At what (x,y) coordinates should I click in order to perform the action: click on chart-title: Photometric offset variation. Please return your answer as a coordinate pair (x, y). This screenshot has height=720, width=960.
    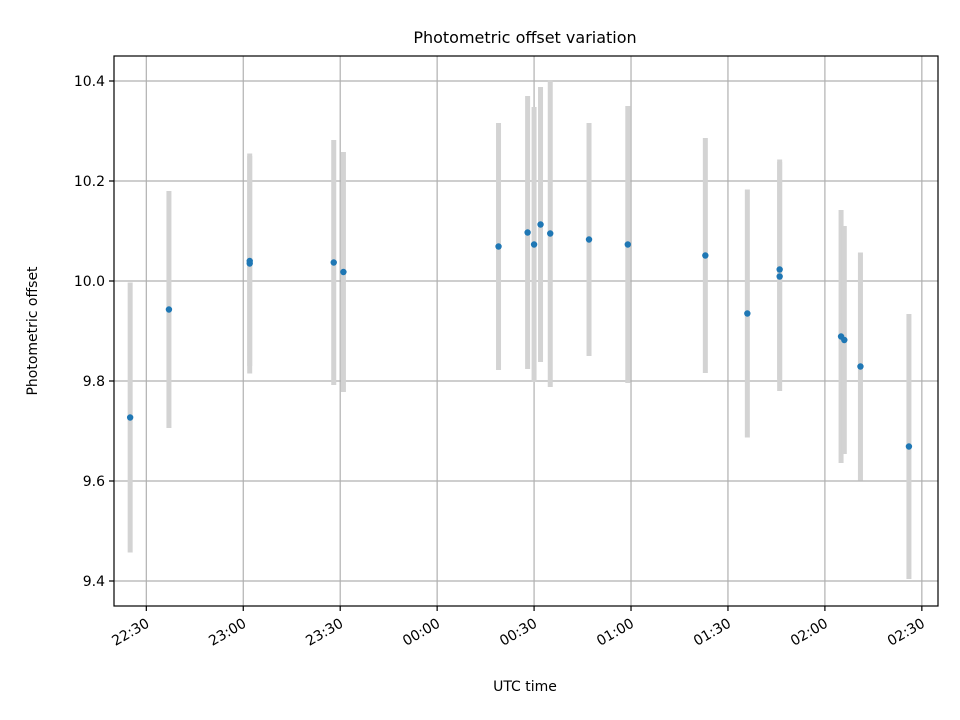
    Looking at the image, I should click on (524, 37).